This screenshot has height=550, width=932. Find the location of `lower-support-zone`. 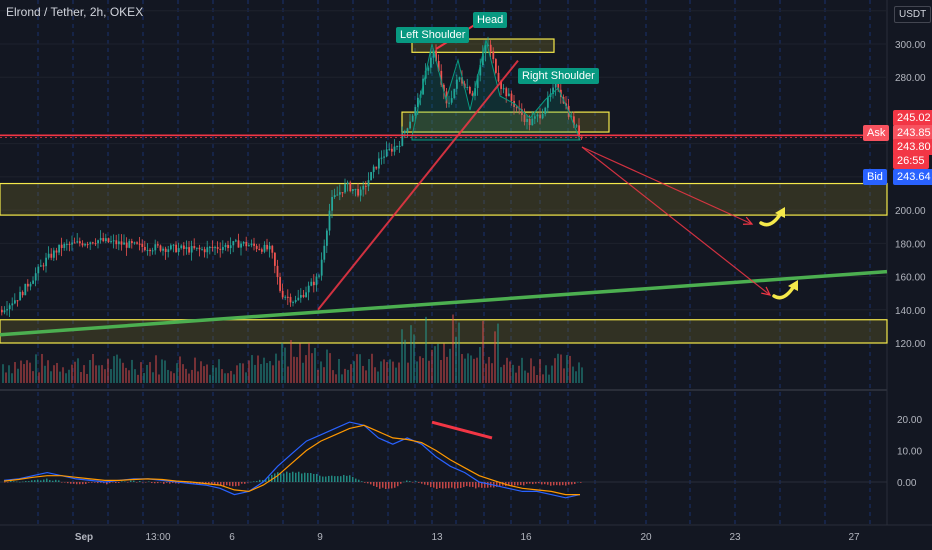

lower-support-zone is located at coordinates (444, 331).